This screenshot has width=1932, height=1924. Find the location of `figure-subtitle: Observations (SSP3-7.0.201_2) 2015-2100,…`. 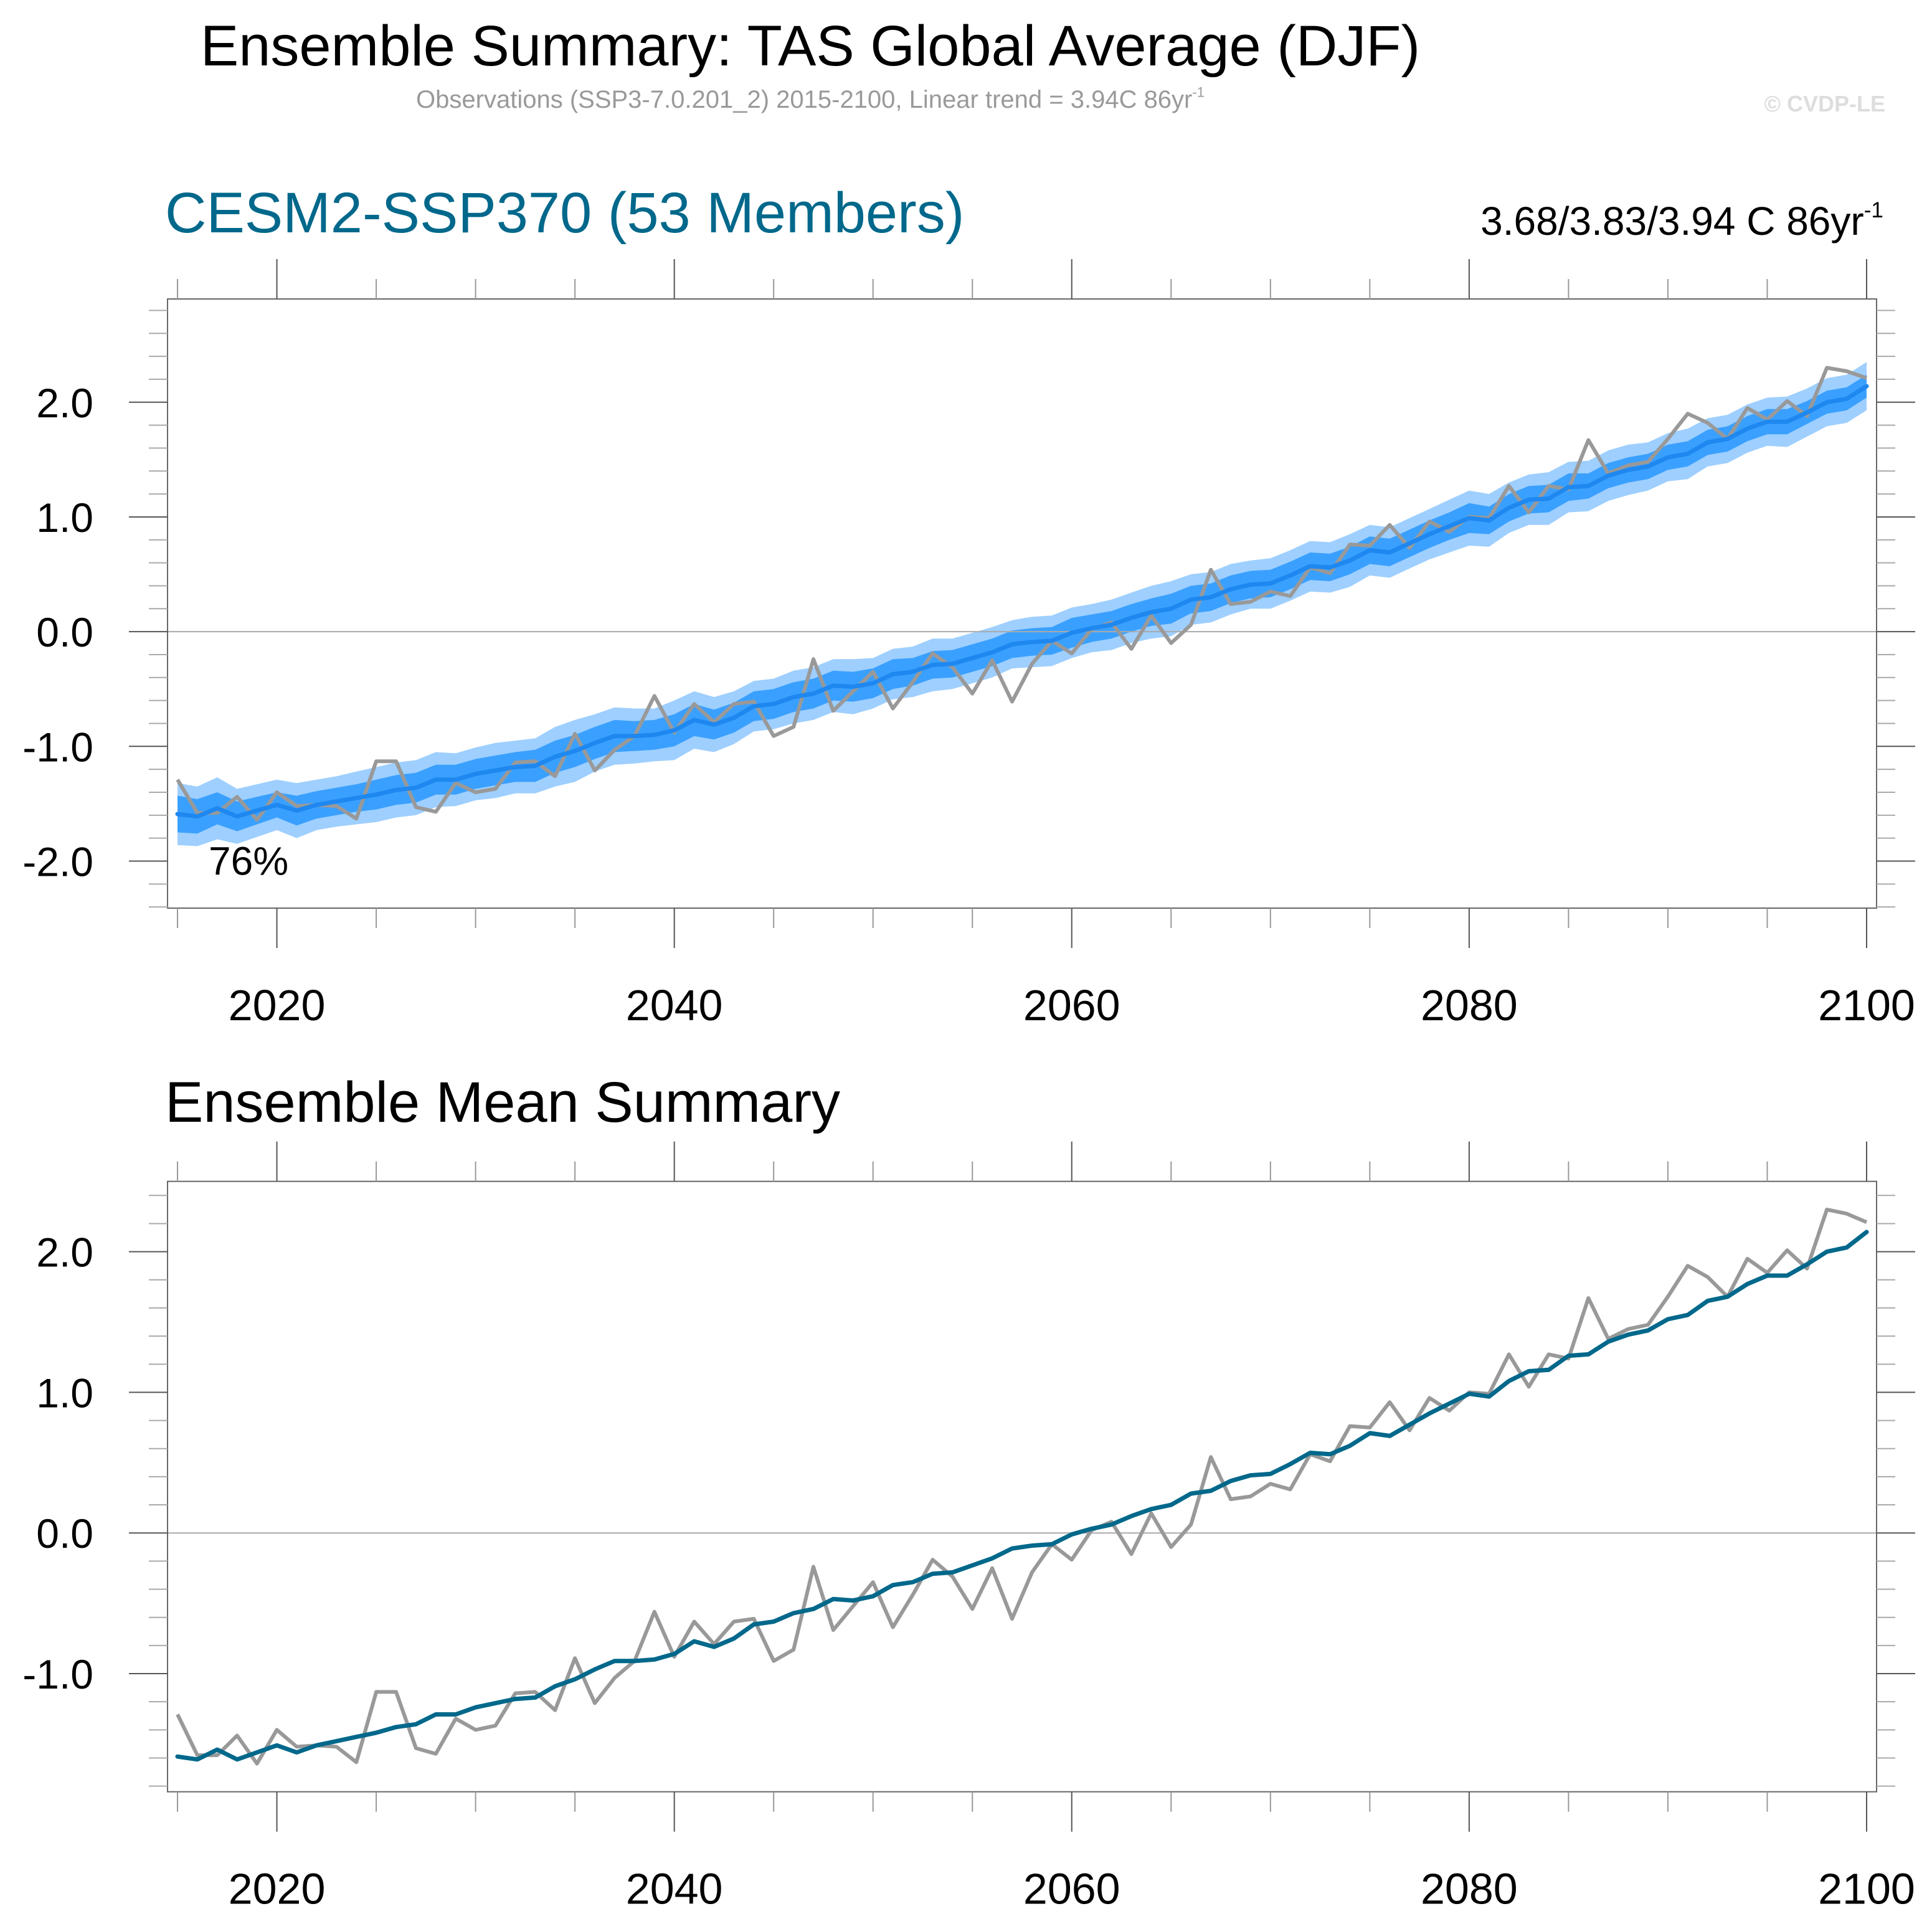

figure-subtitle: Observations (SSP3-7.0.201_2) 2015-2100,… is located at coordinates (966, 99).